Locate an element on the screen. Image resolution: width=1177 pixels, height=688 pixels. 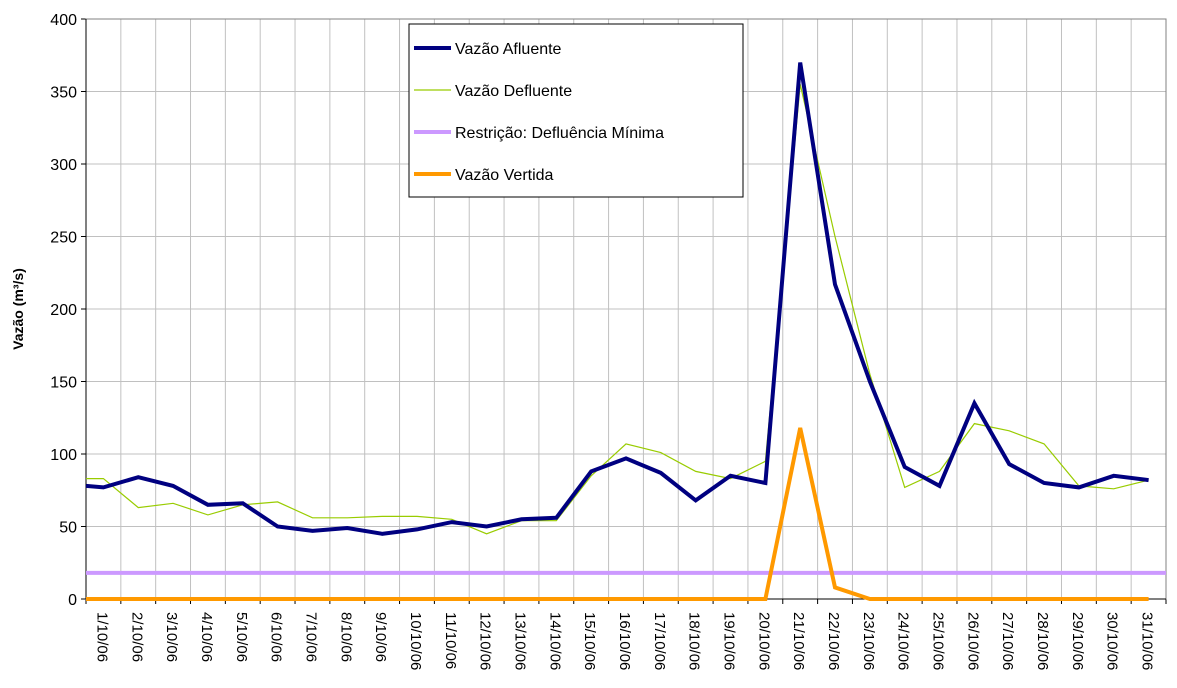
x-tick-label: 24/10/06 is located at coordinates (903, 641).